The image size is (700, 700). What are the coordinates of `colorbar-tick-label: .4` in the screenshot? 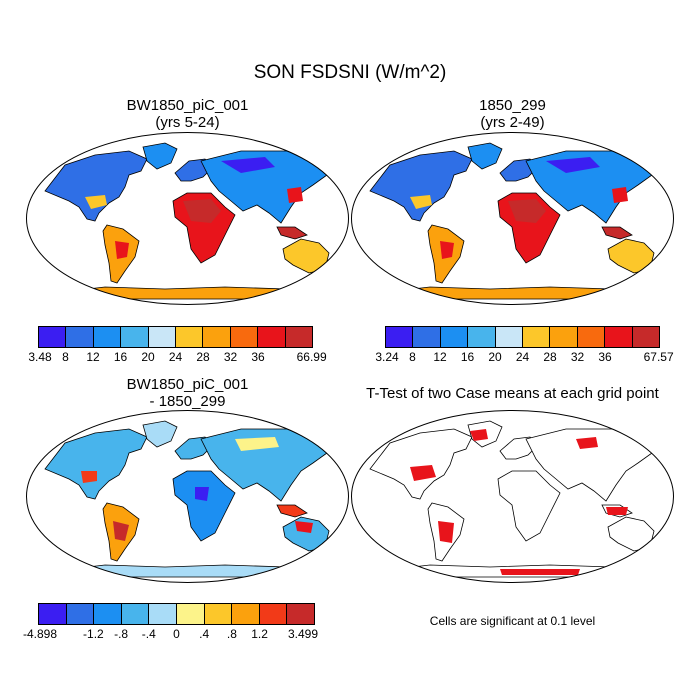 It's located at (204, 634).